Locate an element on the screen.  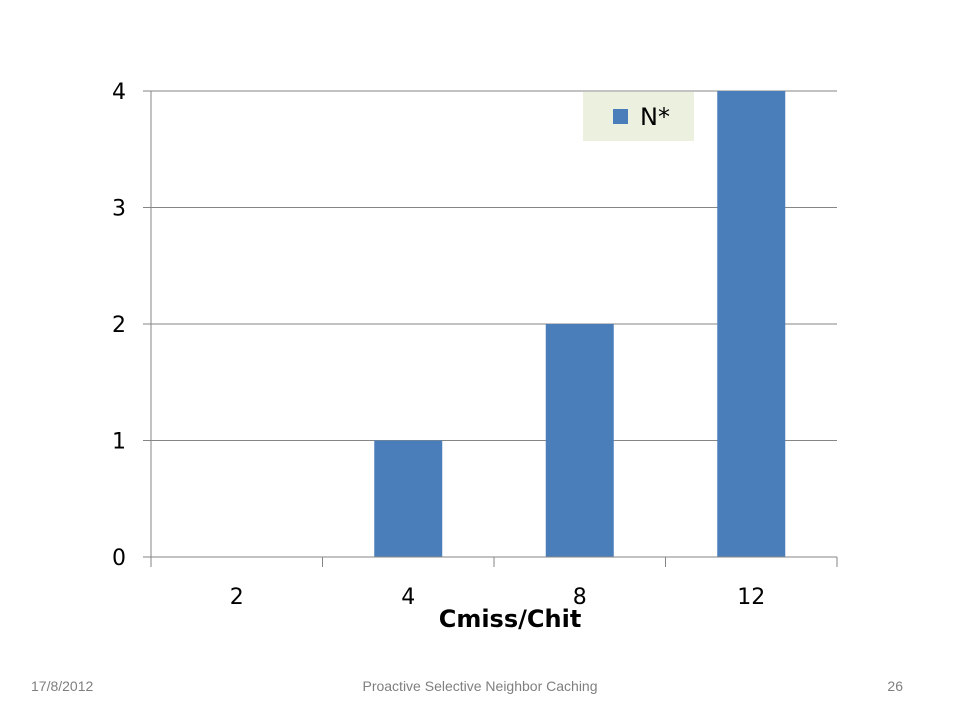
x-tick-label: 8 is located at coordinates (580, 597).